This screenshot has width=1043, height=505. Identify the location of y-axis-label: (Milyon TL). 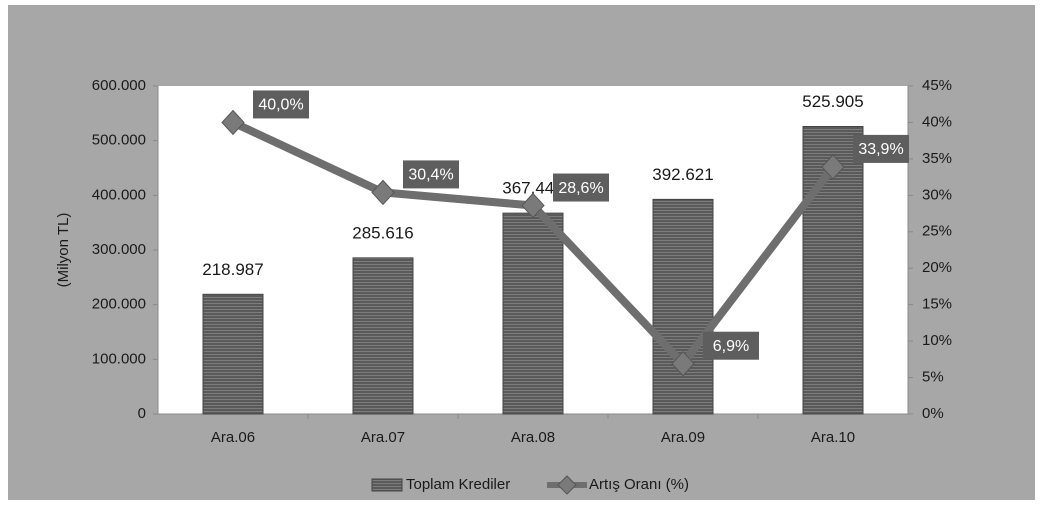
(63, 250).